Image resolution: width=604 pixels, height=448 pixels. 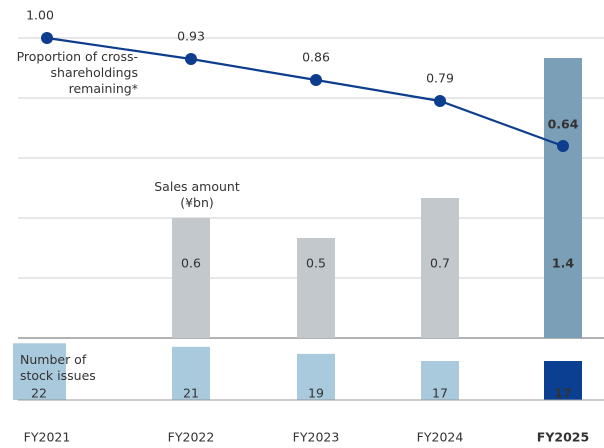 I want to click on line-value-label: 1.00, so click(x=40, y=15).